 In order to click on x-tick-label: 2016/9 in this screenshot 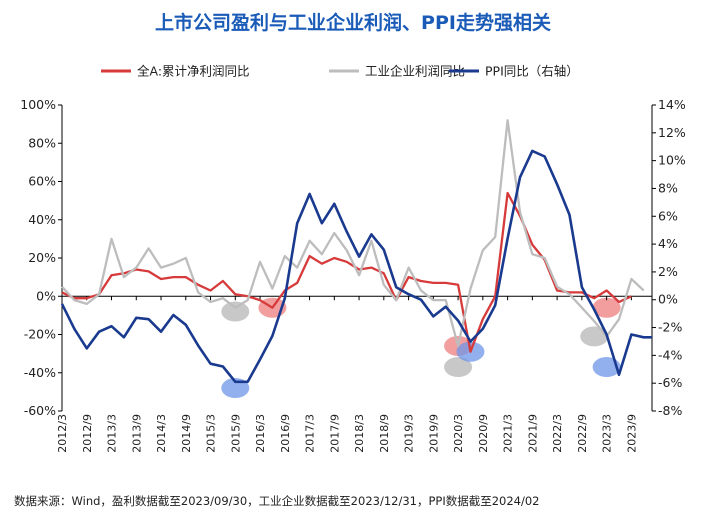, I will do `click(285, 433)`.